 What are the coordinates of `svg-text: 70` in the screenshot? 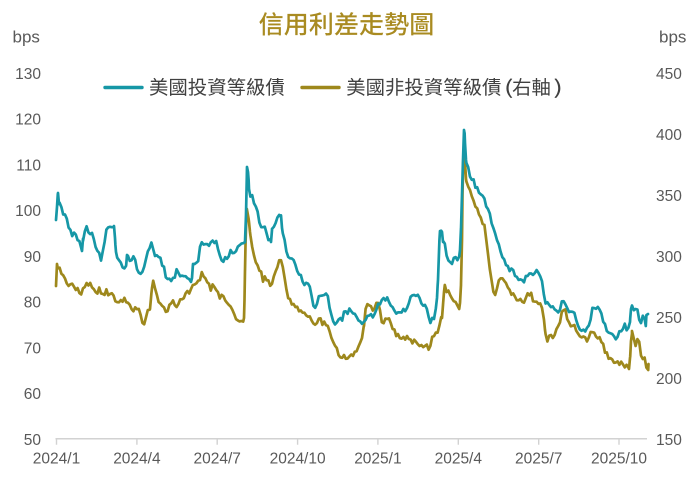 It's located at (33, 348).